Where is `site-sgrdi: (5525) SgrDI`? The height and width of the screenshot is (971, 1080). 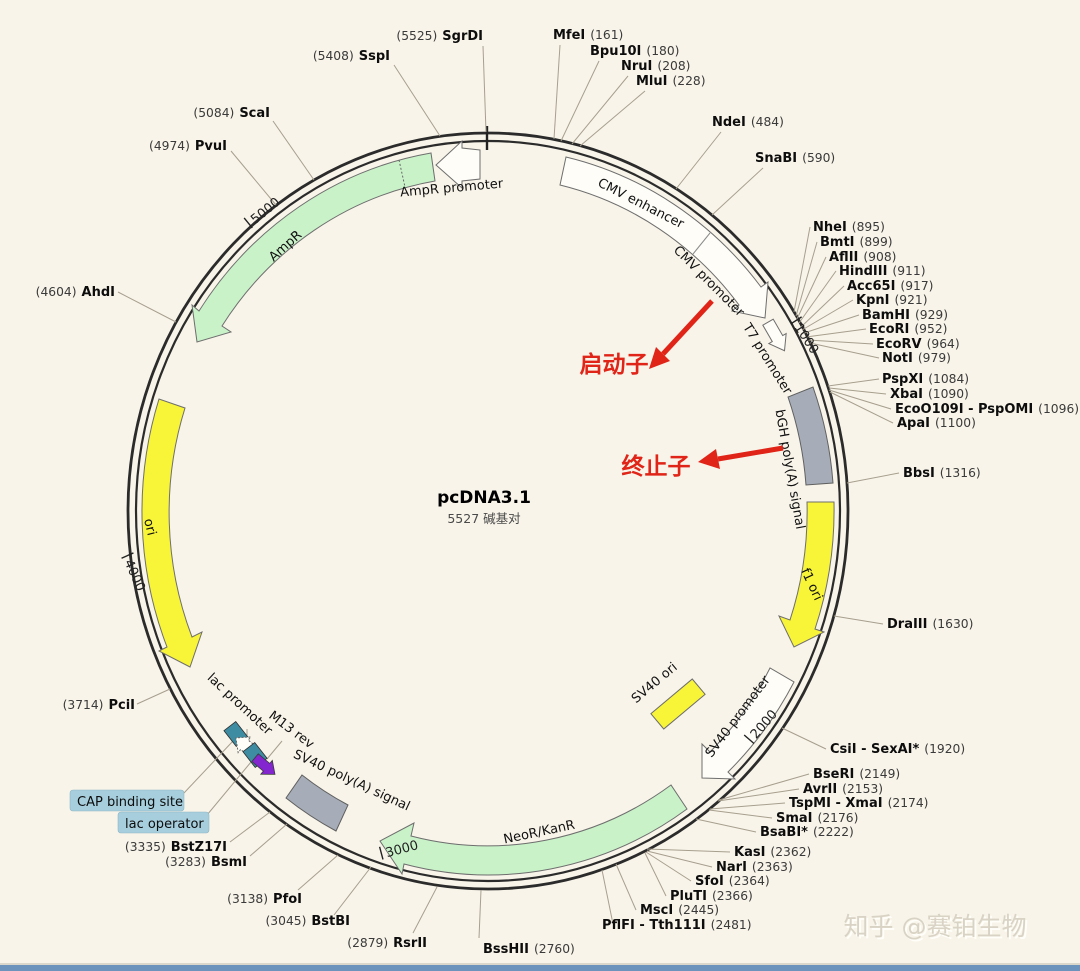 site-sgrdi: (5525) SgrDI is located at coordinates (439, 36).